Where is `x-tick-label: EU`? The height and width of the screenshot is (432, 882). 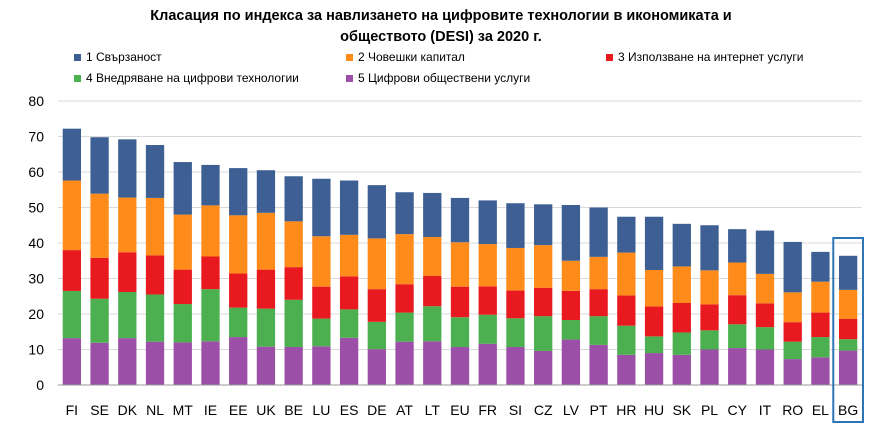 x-tick-label: EU is located at coordinates (459, 410).